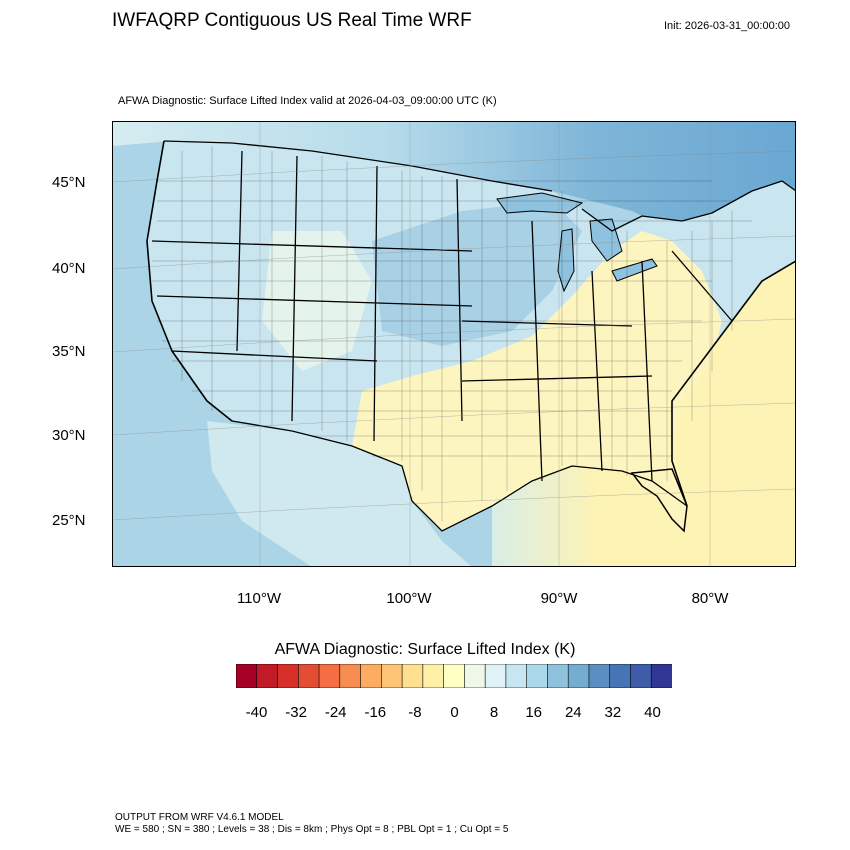 The height and width of the screenshot is (850, 850). Describe the element at coordinates (292, 20) in the screenshot. I see `main-title: IWFAQRP Contiguous US Real Time WRF` at that location.